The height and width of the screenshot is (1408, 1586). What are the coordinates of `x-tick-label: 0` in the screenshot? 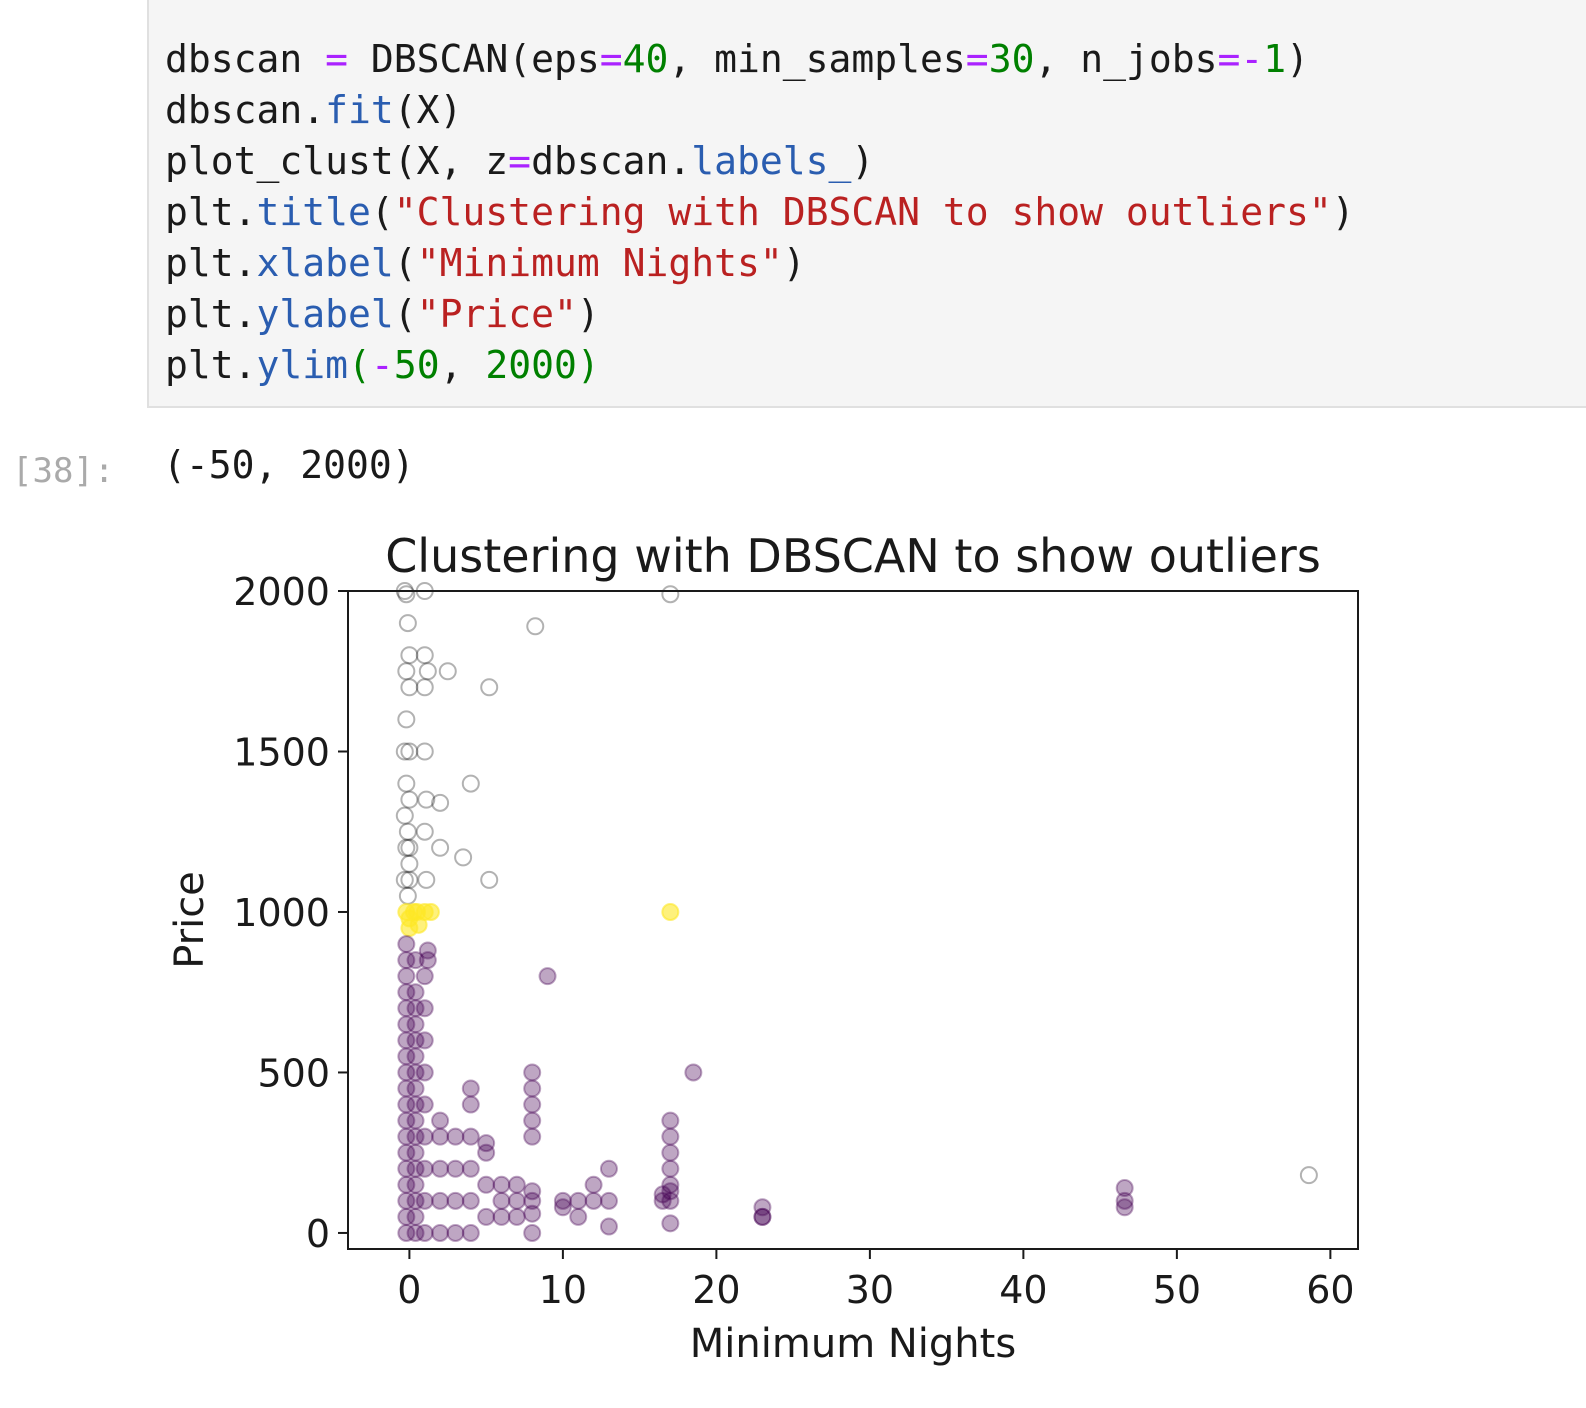 It's located at (409, 1290).